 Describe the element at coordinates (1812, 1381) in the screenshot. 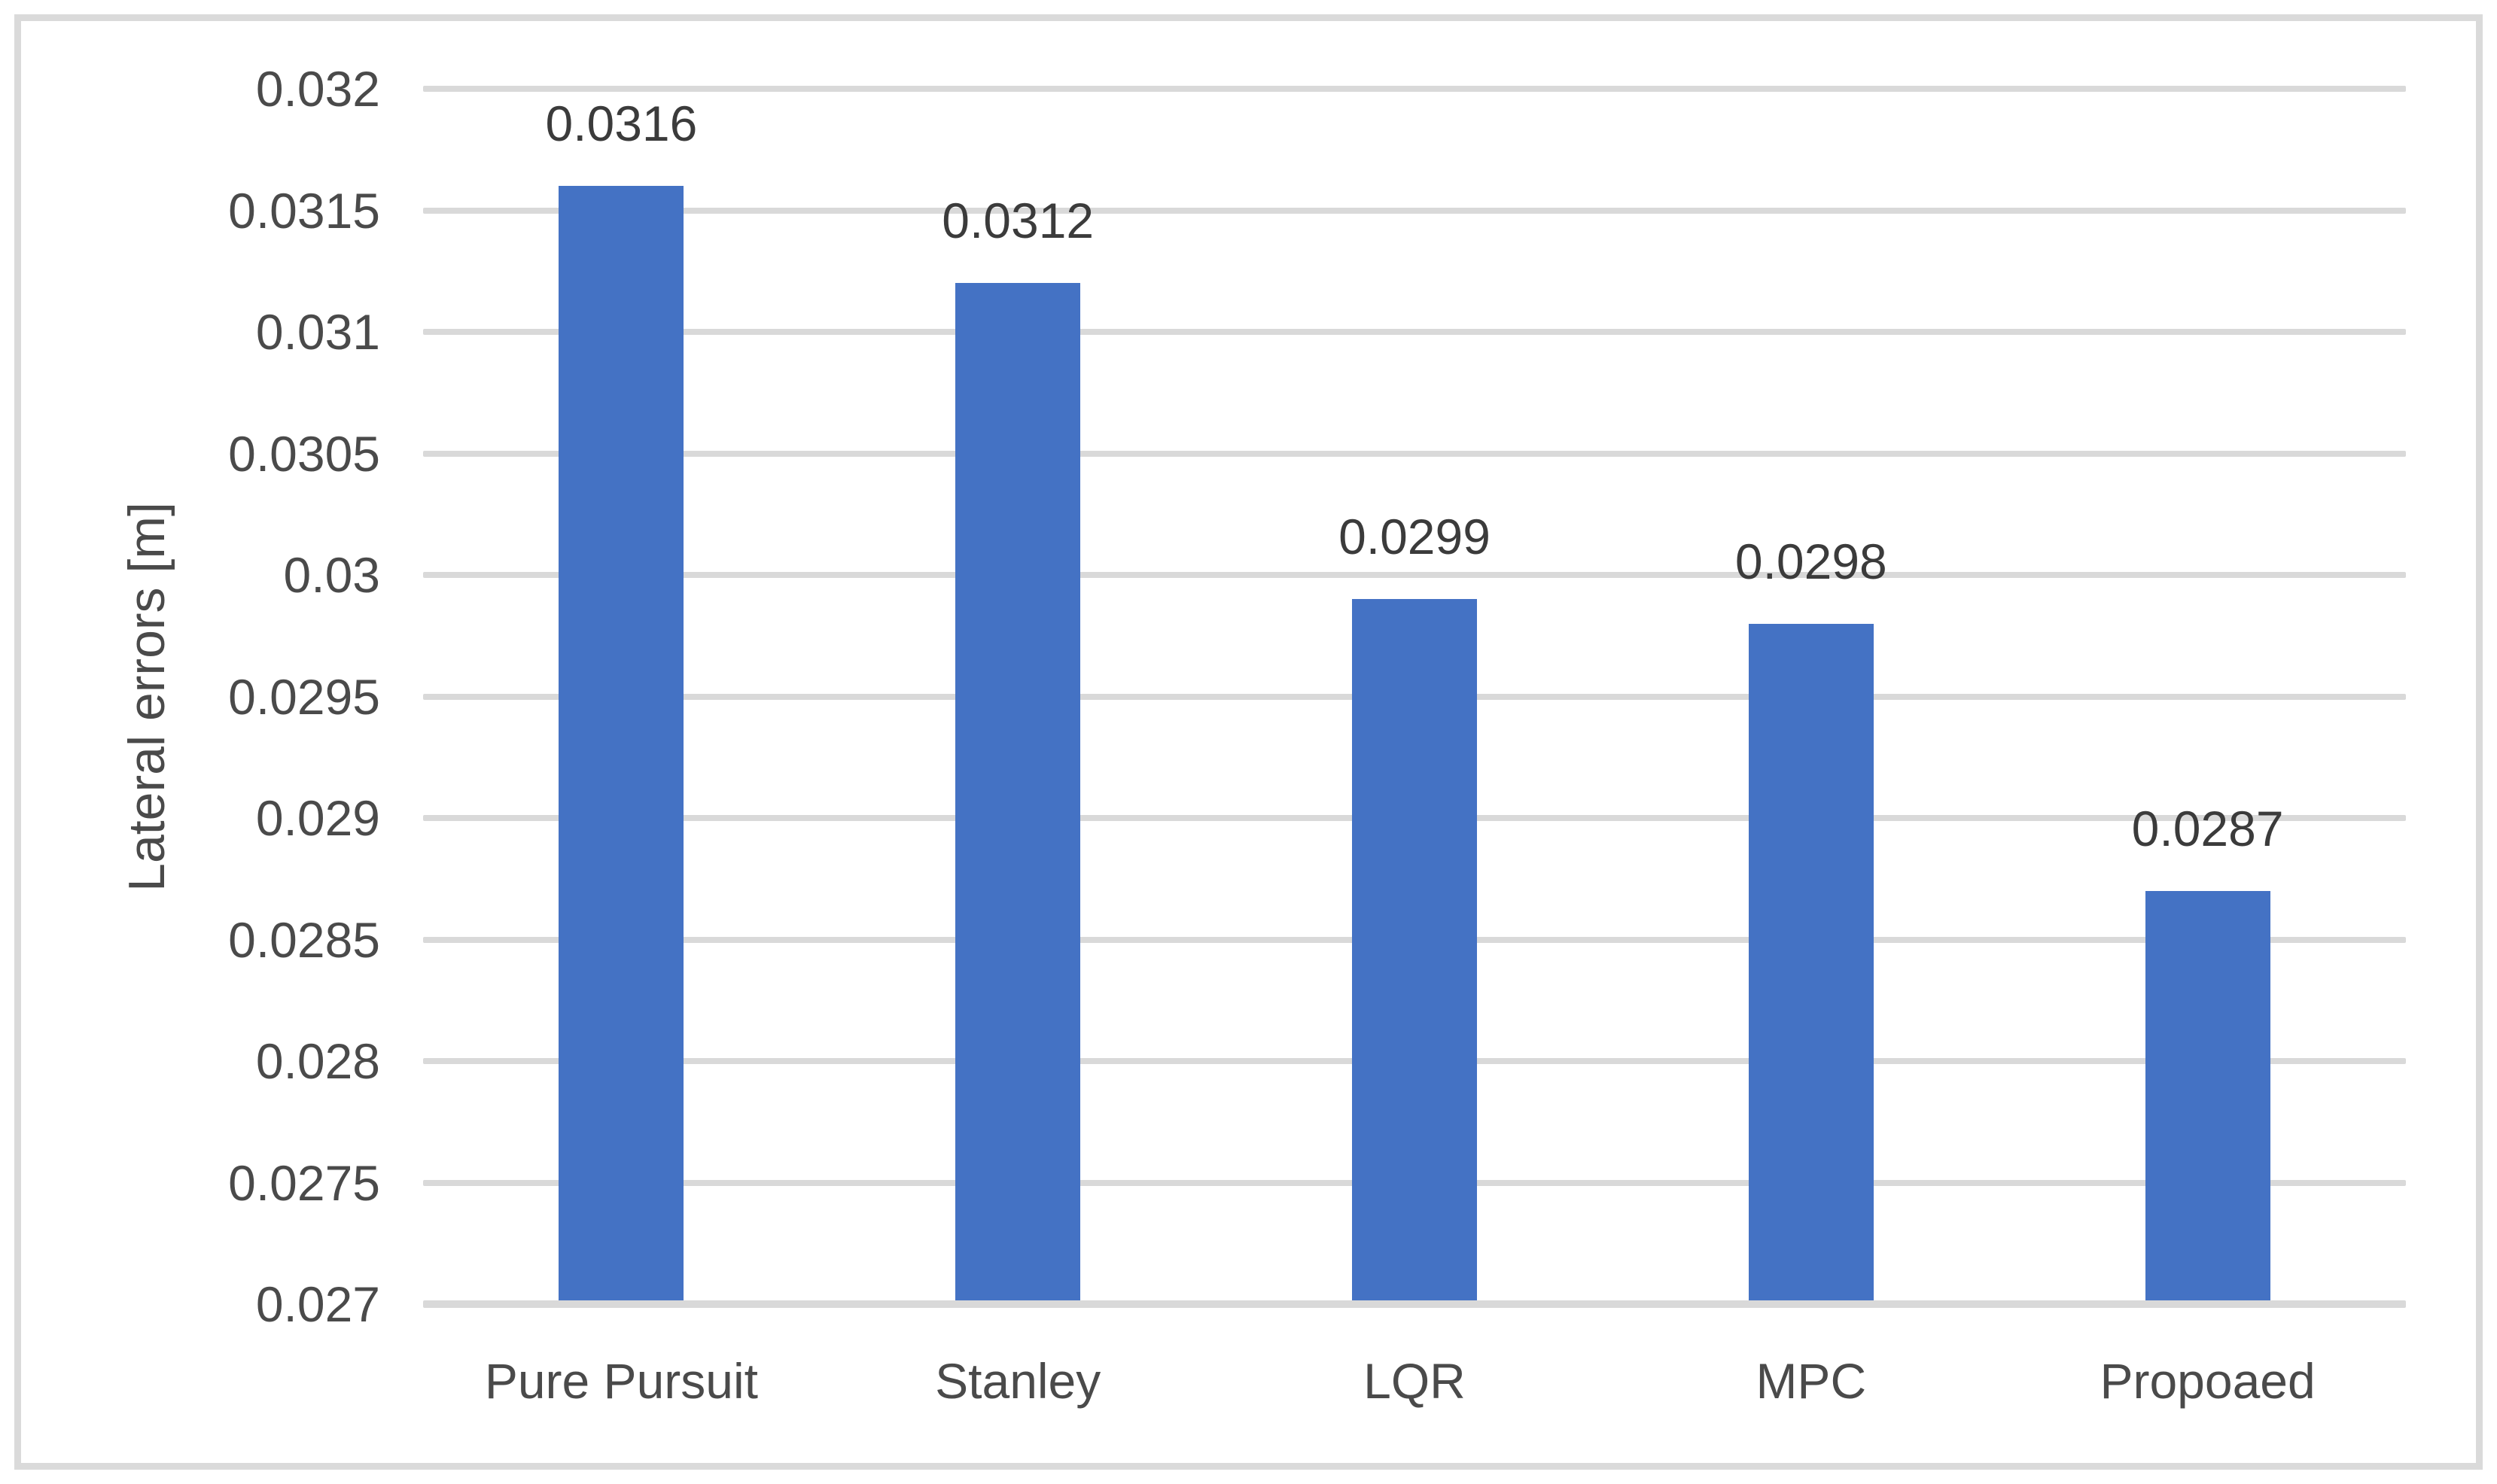

I see `x-category-label: MPC` at that location.